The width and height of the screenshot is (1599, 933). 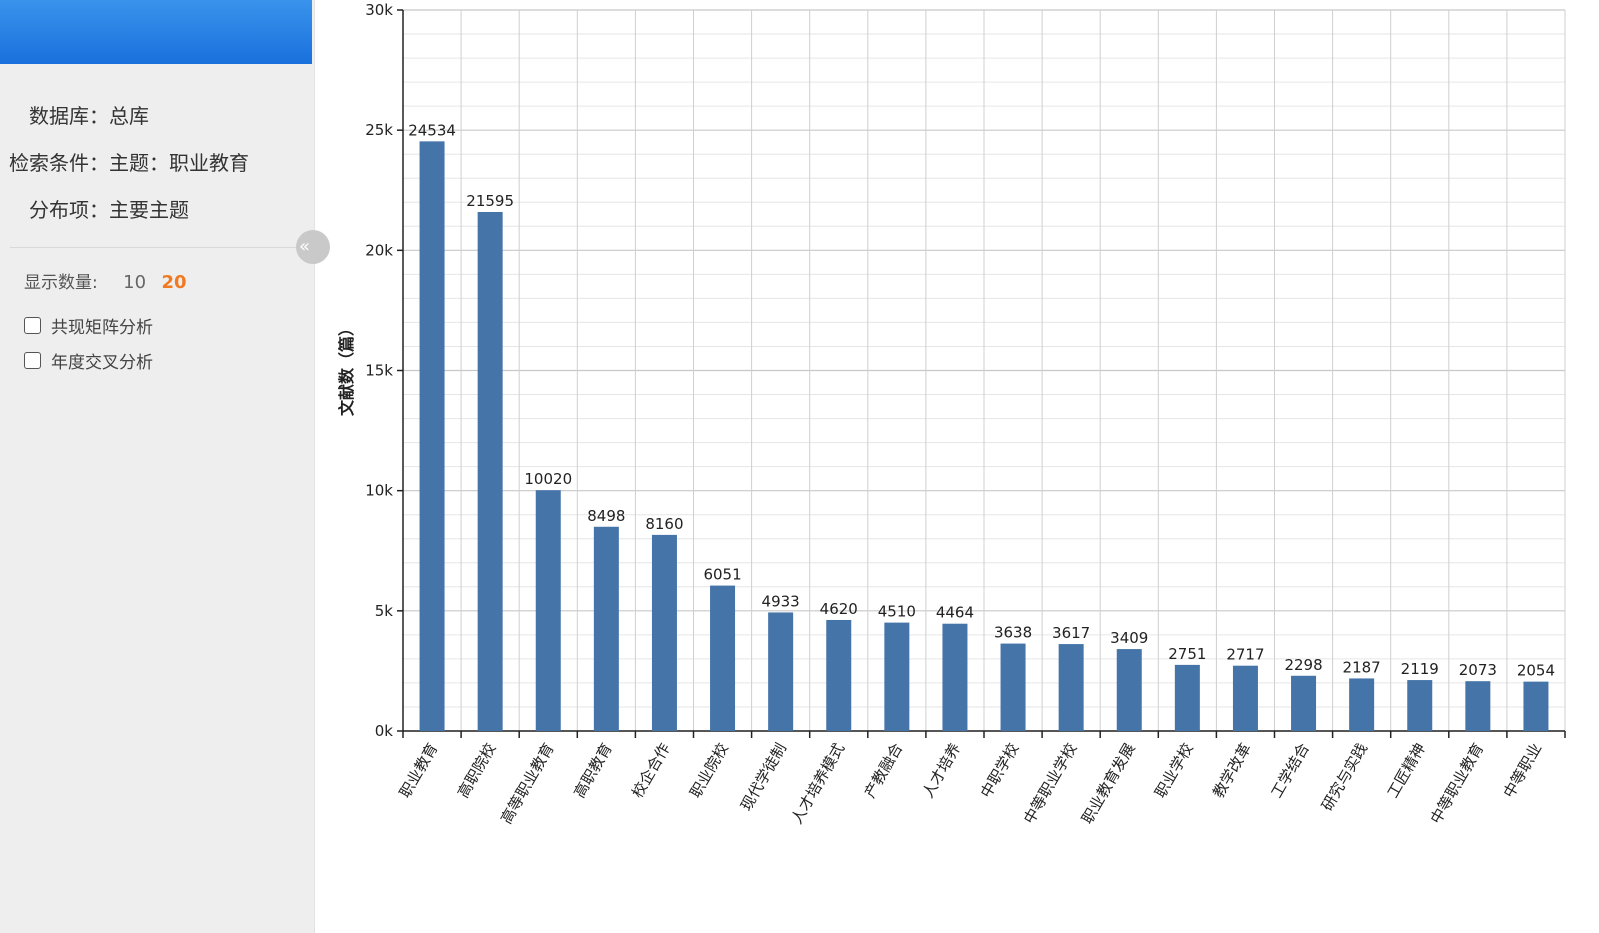 What do you see at coordinates (149, 210) in the screenshot?
I see `distribution-value: 主要主题` at bounding box center [149, 210].